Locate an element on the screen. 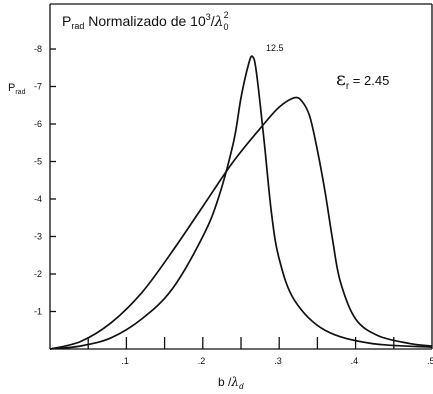 The image size is (433, 394). y-tick-label: -2 is located at coordinates (38, 274).